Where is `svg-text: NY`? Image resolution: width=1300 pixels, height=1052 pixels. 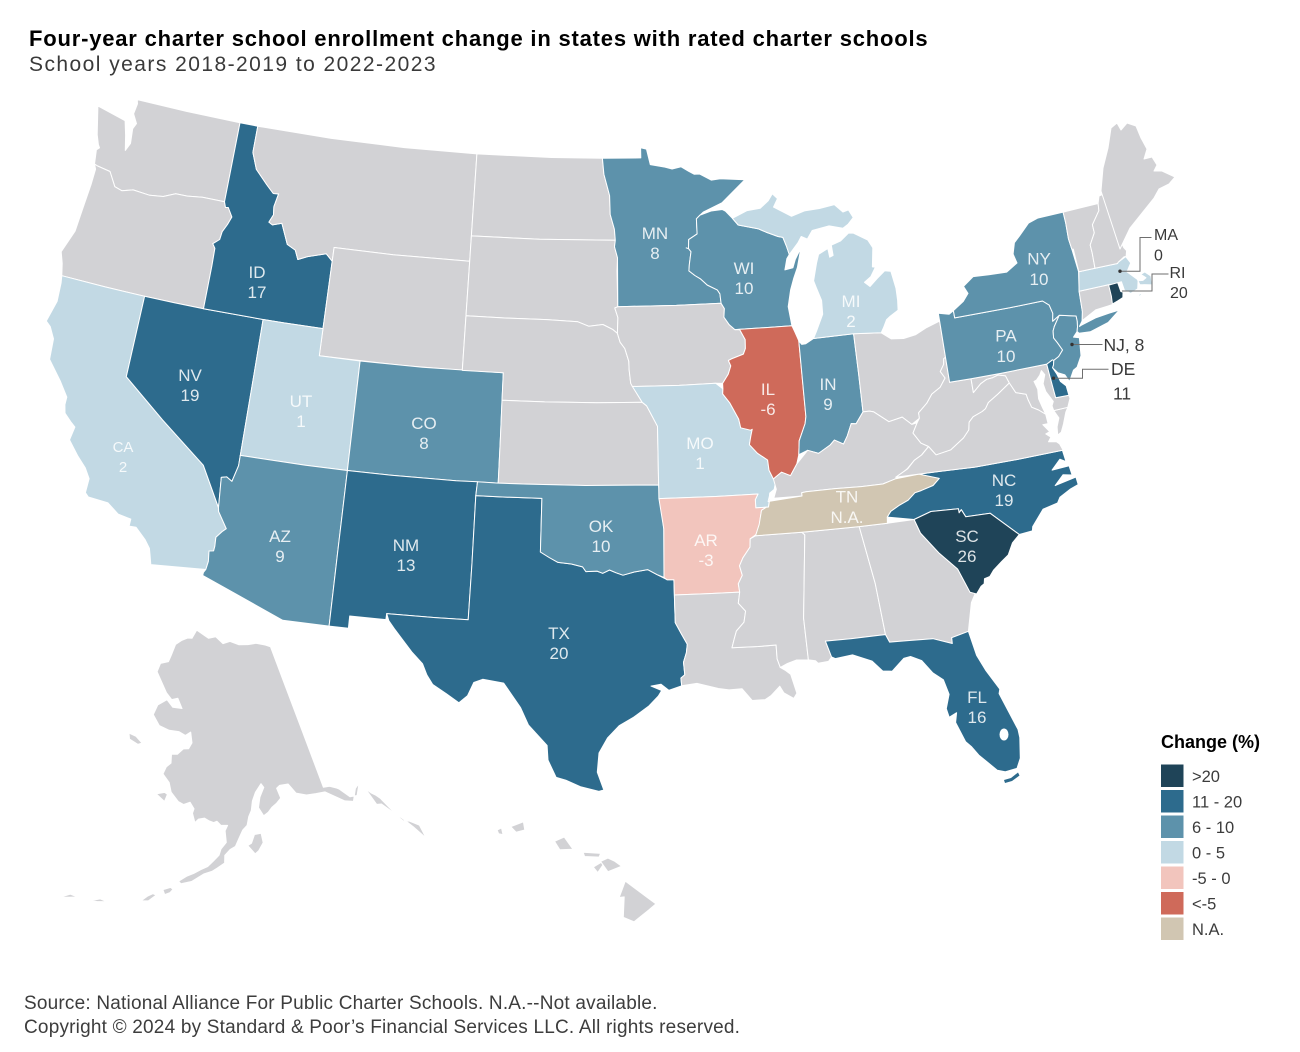
svg-text: NY is located at coordinates (1039, 258).